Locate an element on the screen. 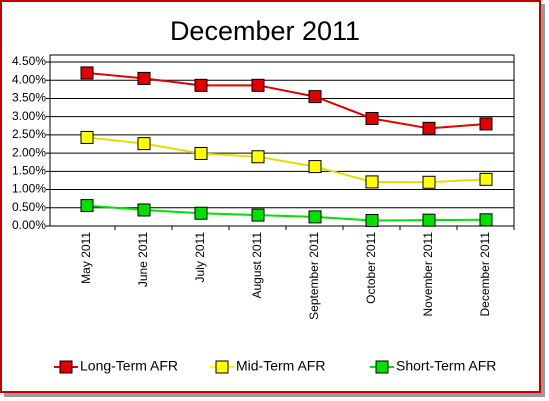  x-tick-label: October 2011 is located at coordinates (371, 268).